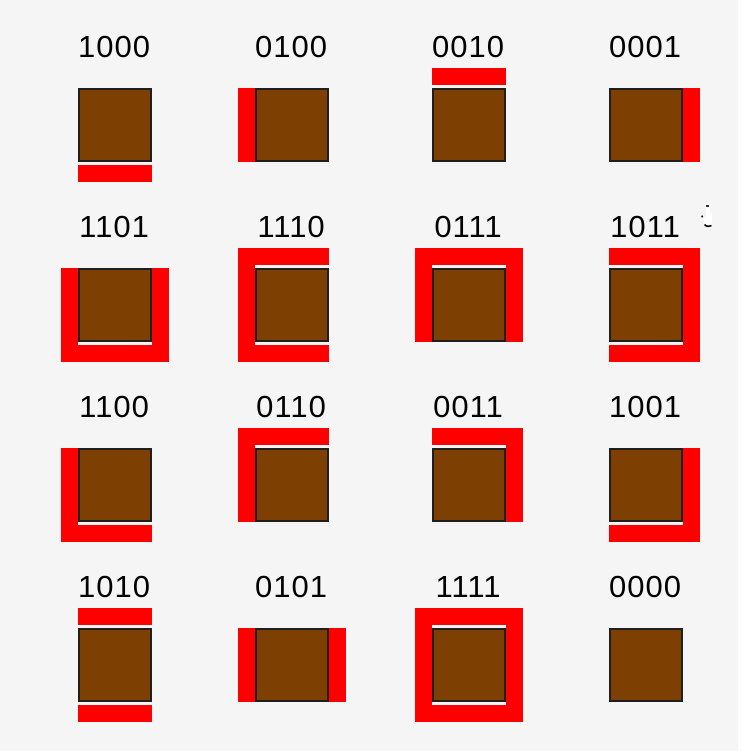 The image size is (742, 754). I want to click on cell-1000: 1000, so click(114, 112).